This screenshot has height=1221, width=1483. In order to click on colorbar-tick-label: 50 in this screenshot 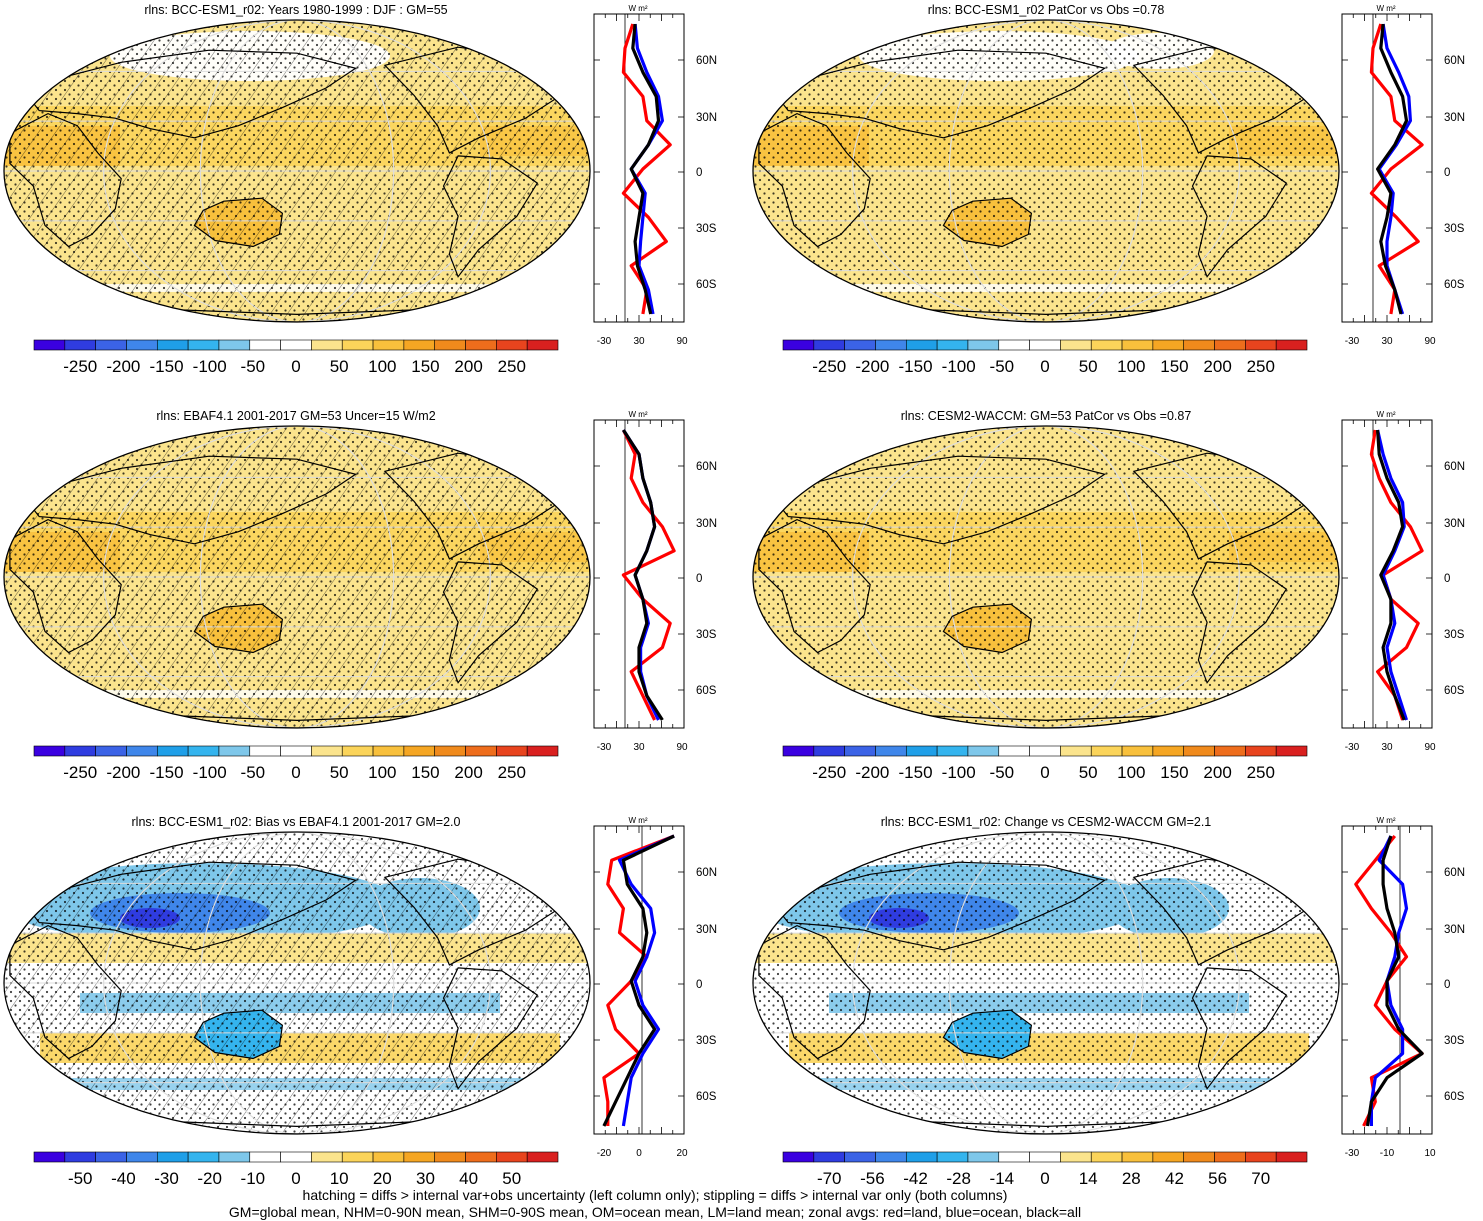, I will do `click(1088, 772)`.